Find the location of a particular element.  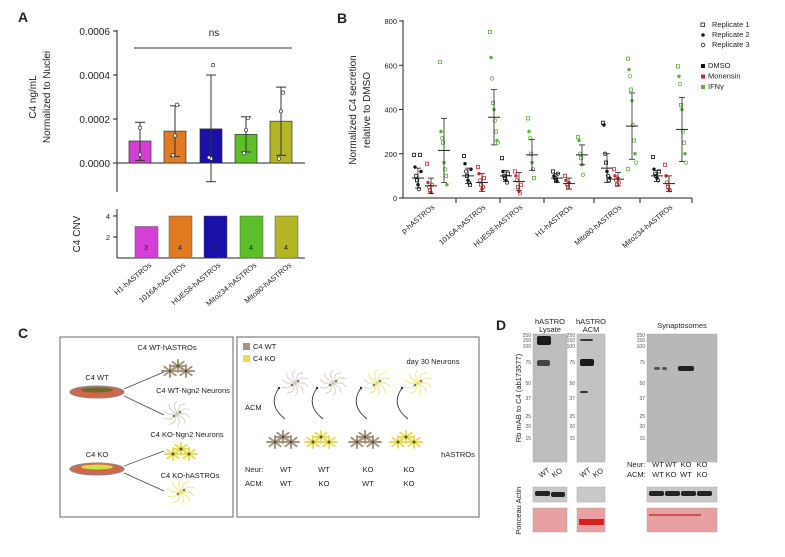

cnv-ylabel: C4 CNV is located at coordinates (77, 233).